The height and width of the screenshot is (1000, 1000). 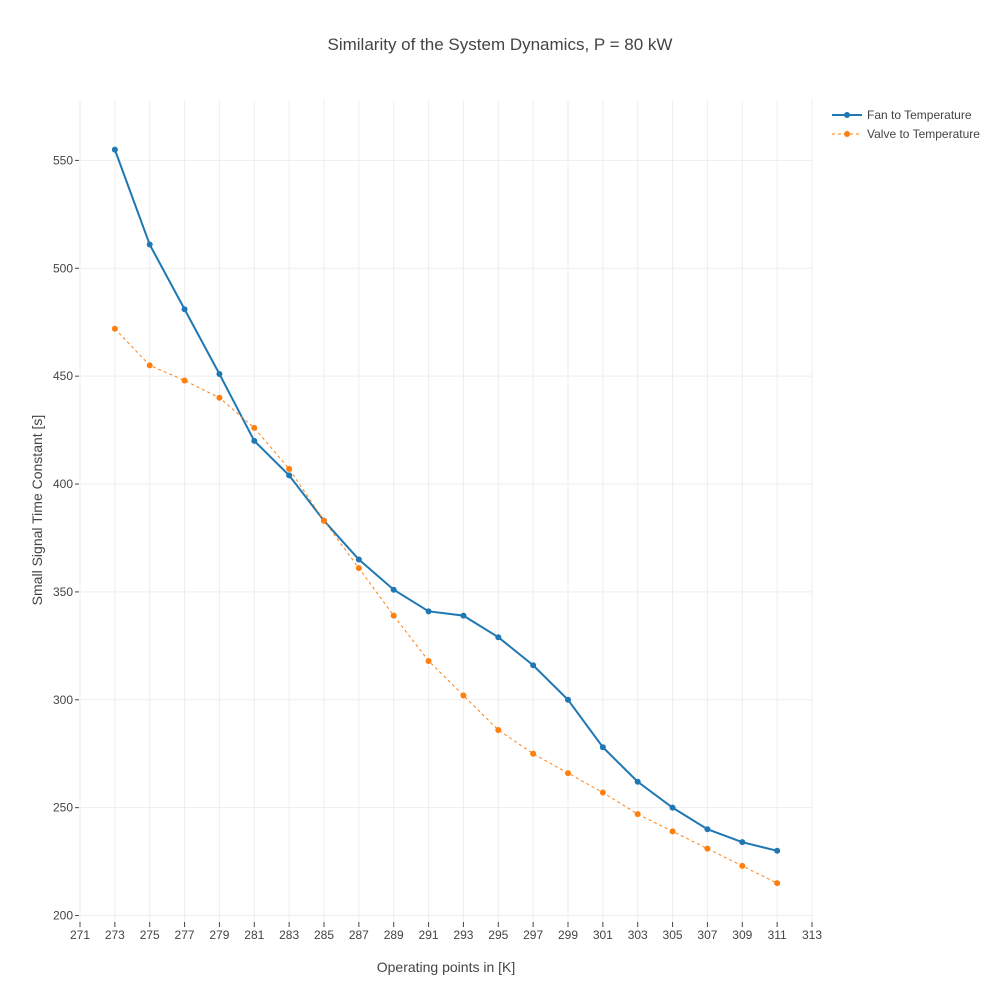 What do you see at coordinates (568, 935) in the screenshot?
I see `x-tick-label: 299` at bounding box center [568, 935].